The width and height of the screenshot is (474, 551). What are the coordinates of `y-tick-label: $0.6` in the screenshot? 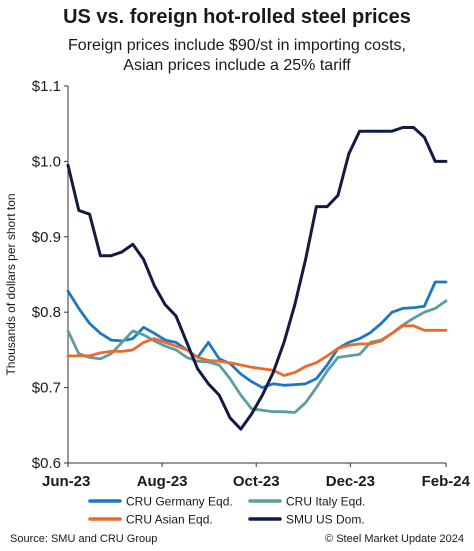 It's located at (46, 463).